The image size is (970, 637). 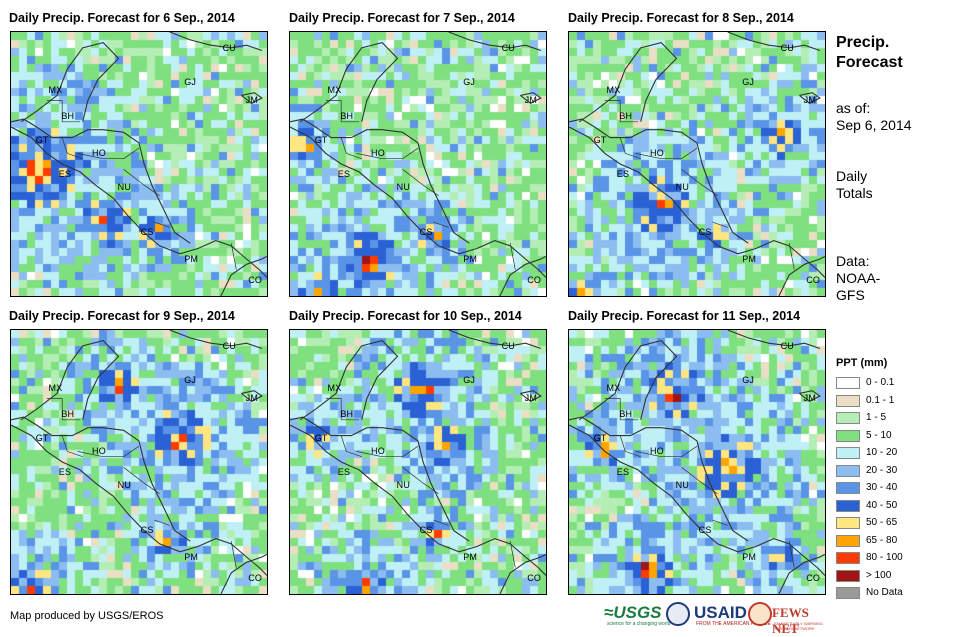 What do you see at coordinates (122, 316) in the screenshot?
I see `panel-title-4: Daily Precip. Forecast for 9 Sep., 2014` at bounding box center [122, 316].